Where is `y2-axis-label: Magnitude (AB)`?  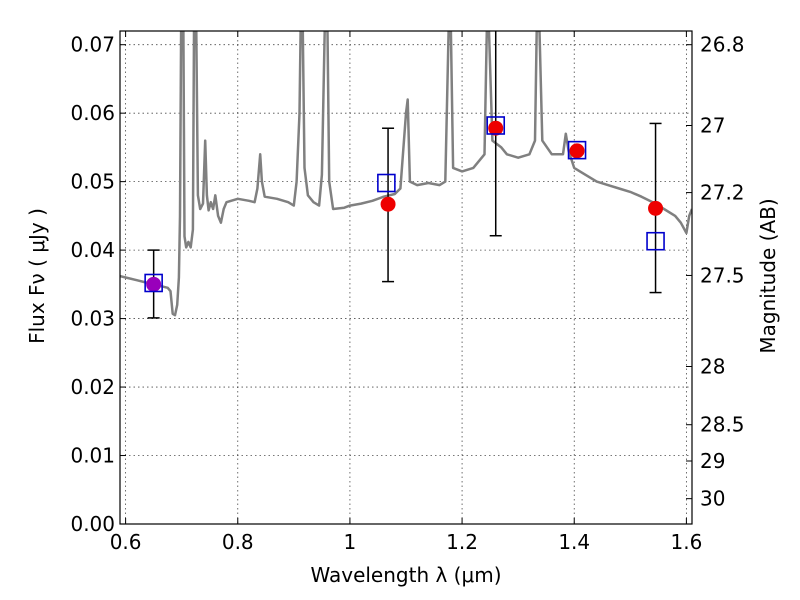
y2-axis-label: Magnitude (AB) is located at coordinates (768, 275).